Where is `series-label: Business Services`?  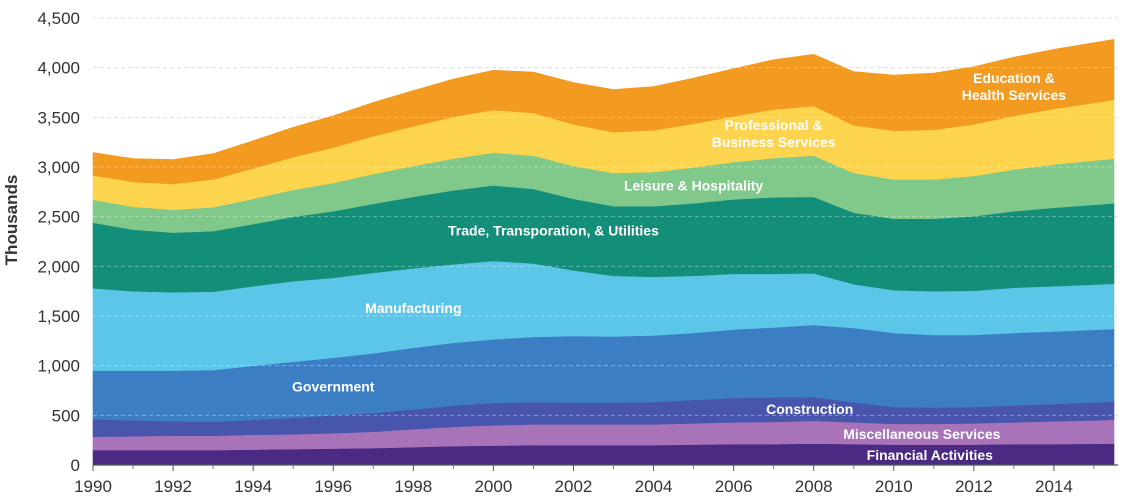 series-label: Business Services is located at coordinates (774, 142).